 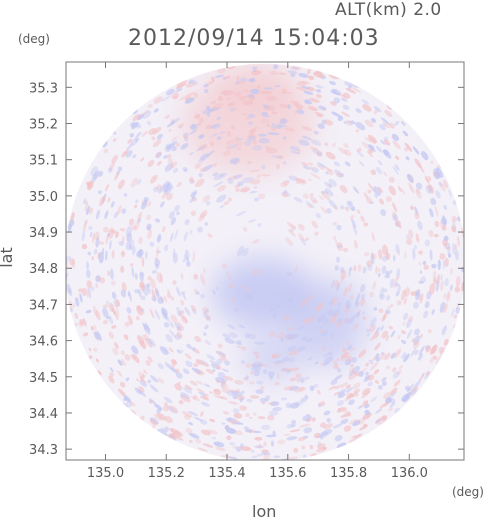 I want to click on x-axis-label: lon, so click(x=264, y=511).